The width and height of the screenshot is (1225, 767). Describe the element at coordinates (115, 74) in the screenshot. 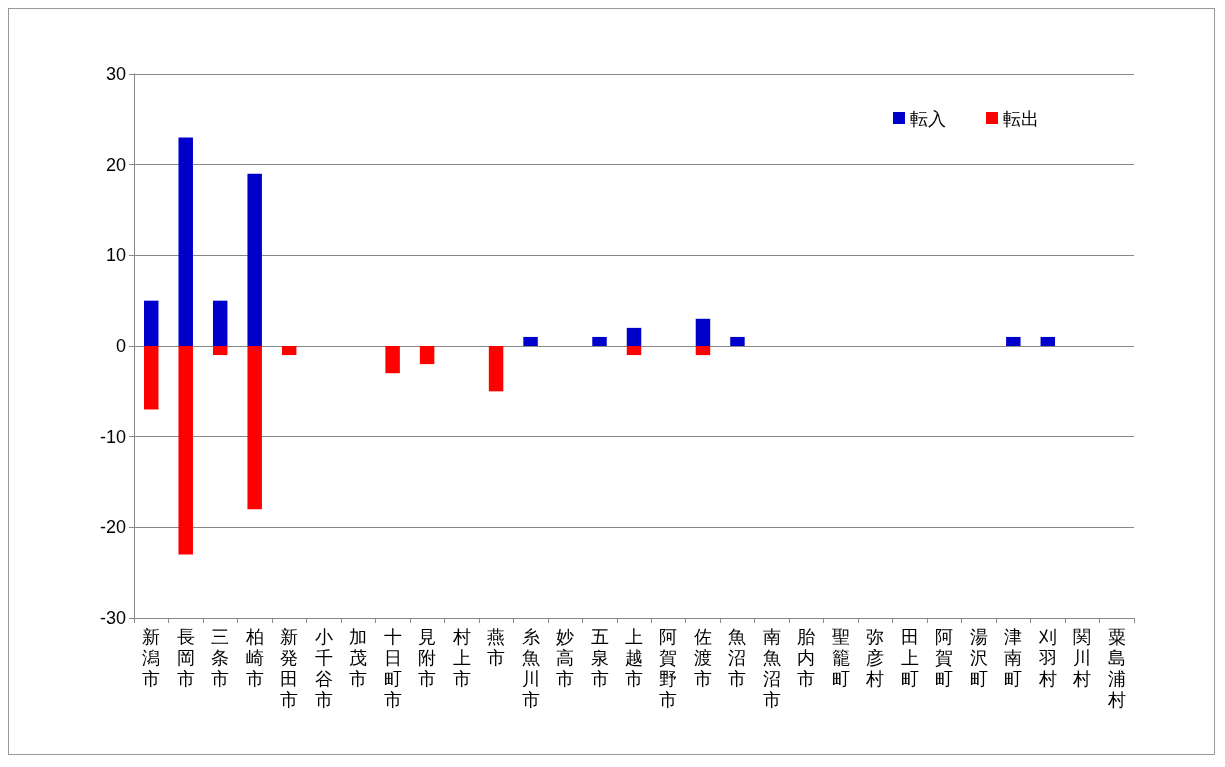

I see `y-tick-label: 30` at that location.